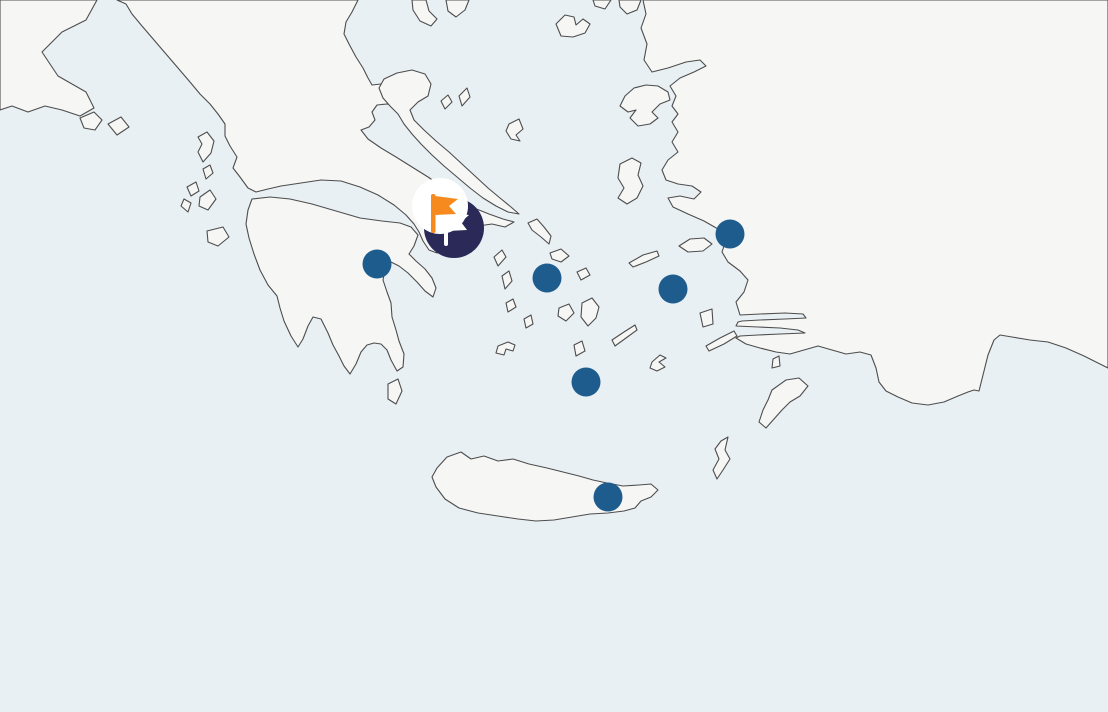  I want to click on island-chios, so click(630, 181).